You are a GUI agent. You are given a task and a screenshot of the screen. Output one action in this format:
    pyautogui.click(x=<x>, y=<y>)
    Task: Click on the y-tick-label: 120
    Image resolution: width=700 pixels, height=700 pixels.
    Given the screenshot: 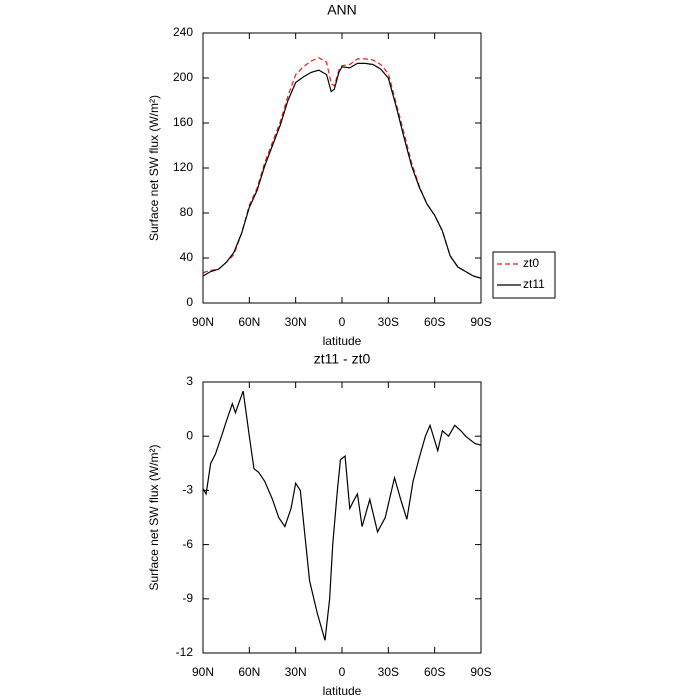 What is the action you would take?
    pyautogui.click(x=183, y=167)
    